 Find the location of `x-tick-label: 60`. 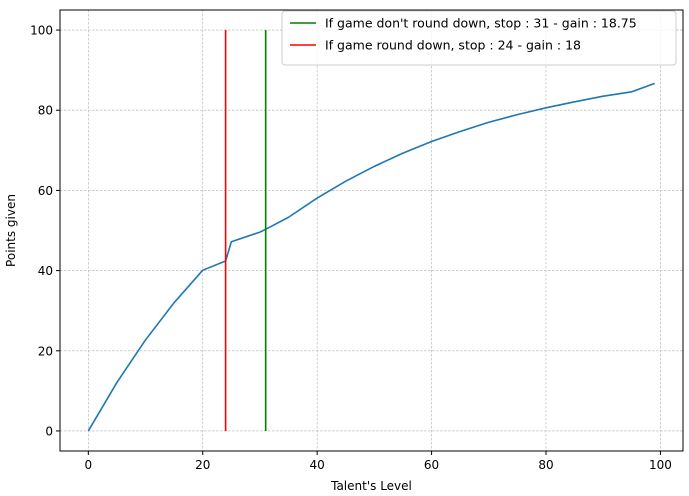

x-tick-label: 60 is located at coordinates (431, 465).